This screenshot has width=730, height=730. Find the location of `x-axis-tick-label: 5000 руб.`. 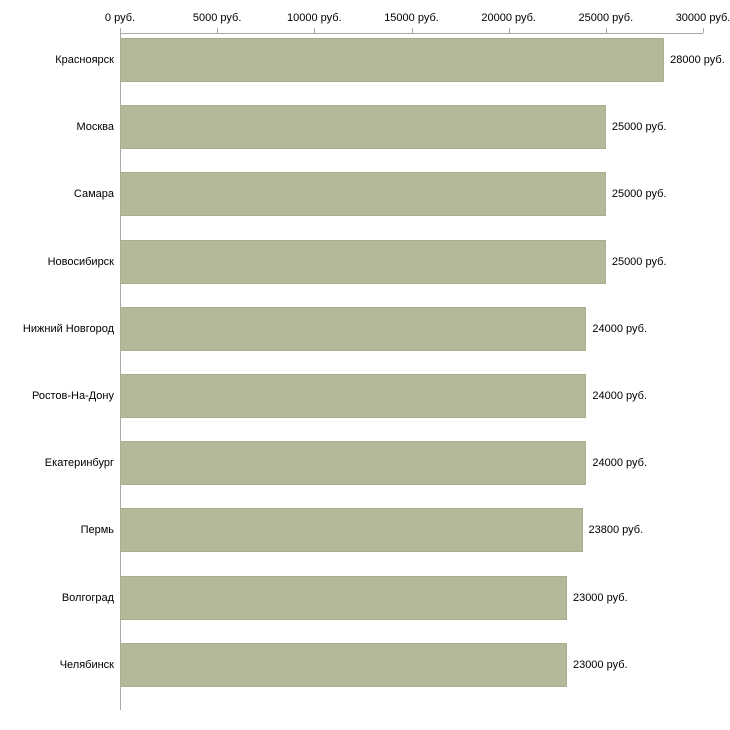

x-axis-tick-label: 5000 руб. is located at coordinates (217, 18).